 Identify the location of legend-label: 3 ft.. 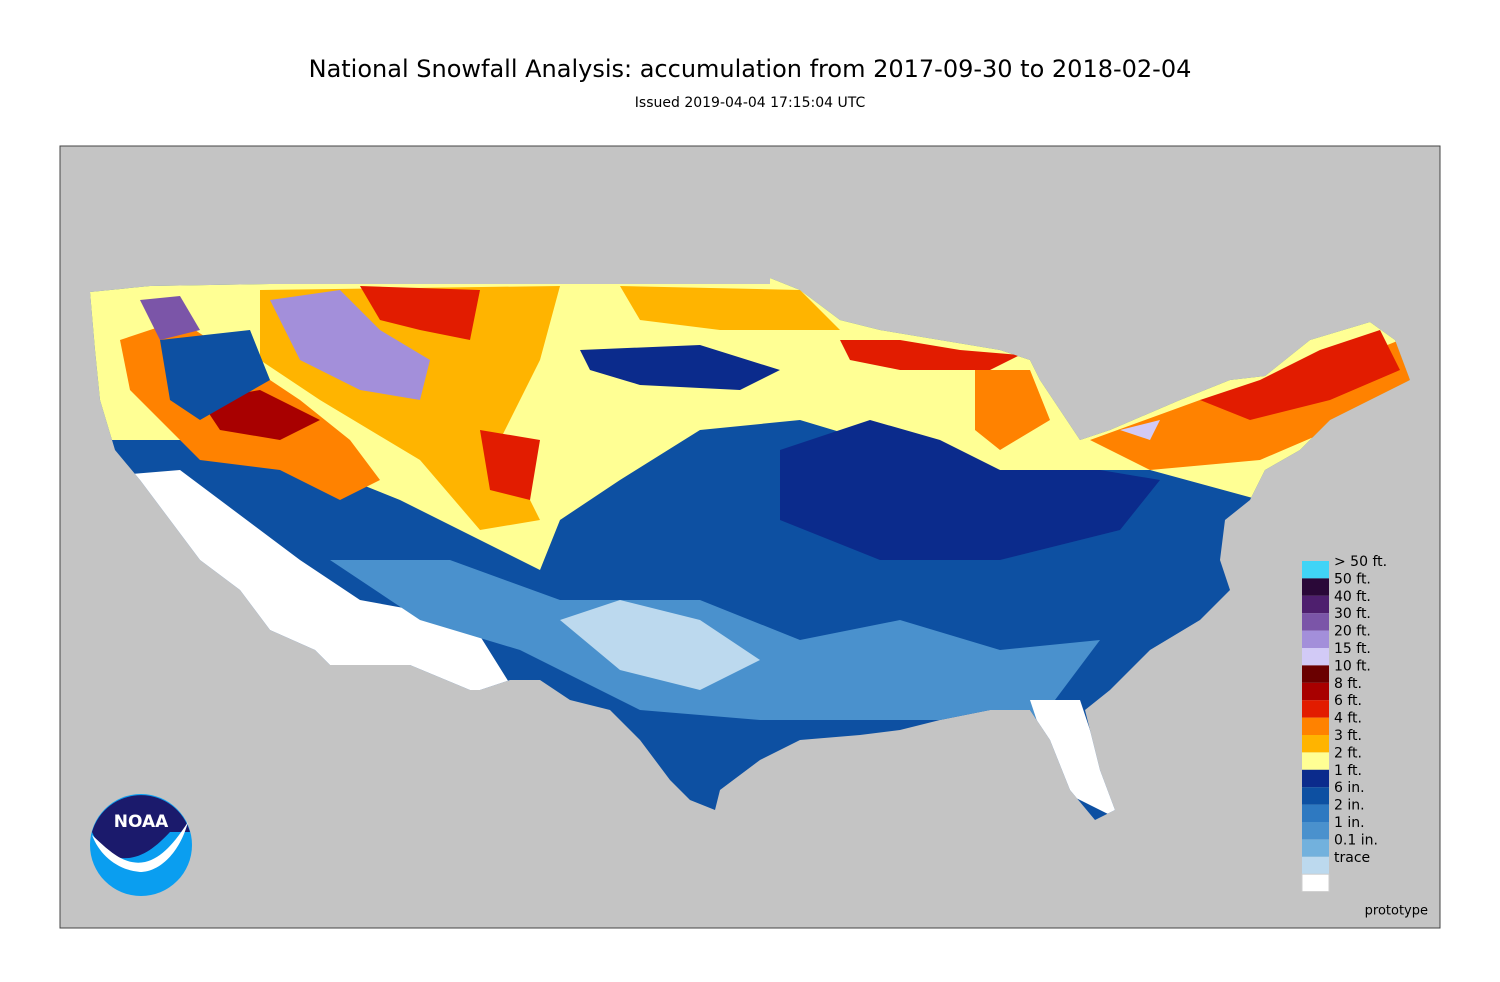
(1348, 736).